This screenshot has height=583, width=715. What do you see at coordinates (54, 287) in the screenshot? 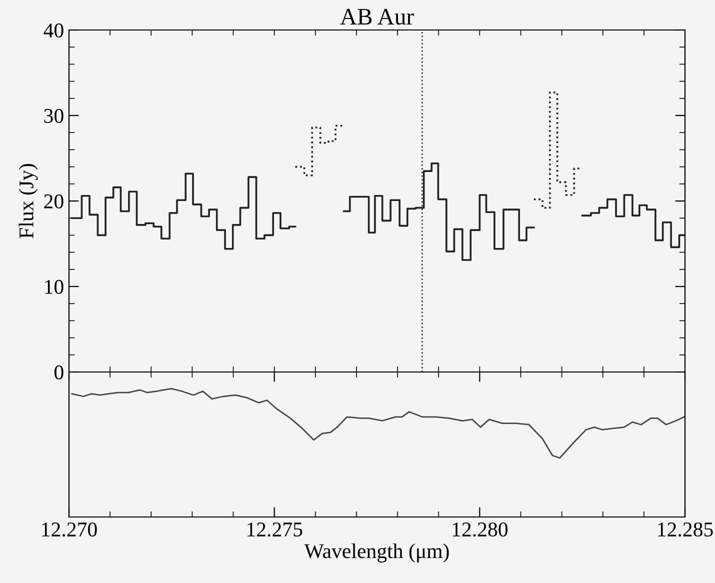
I see `y-tick-label: 10` at bounding box center [54, 287].